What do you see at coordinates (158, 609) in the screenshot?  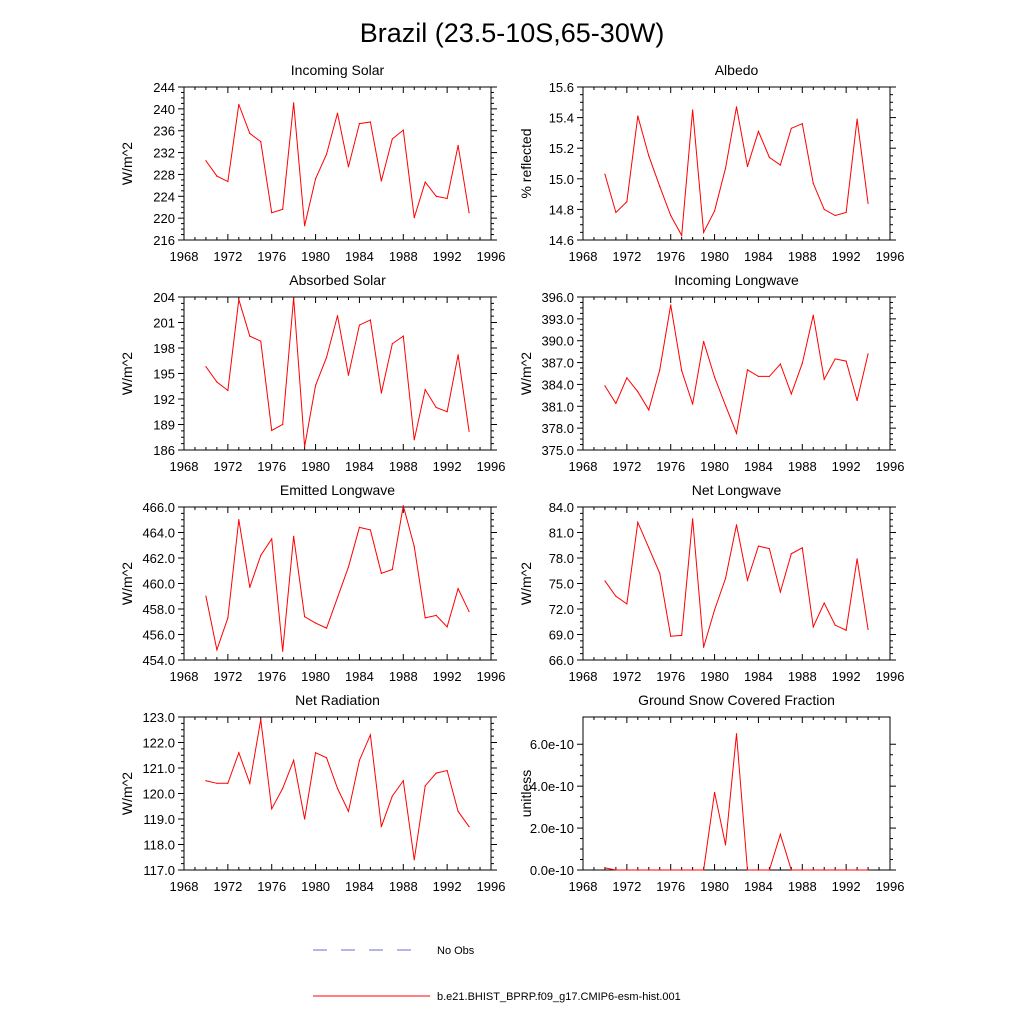 I see `y-tick-label: 458.0` at bounding box center [158, 609].